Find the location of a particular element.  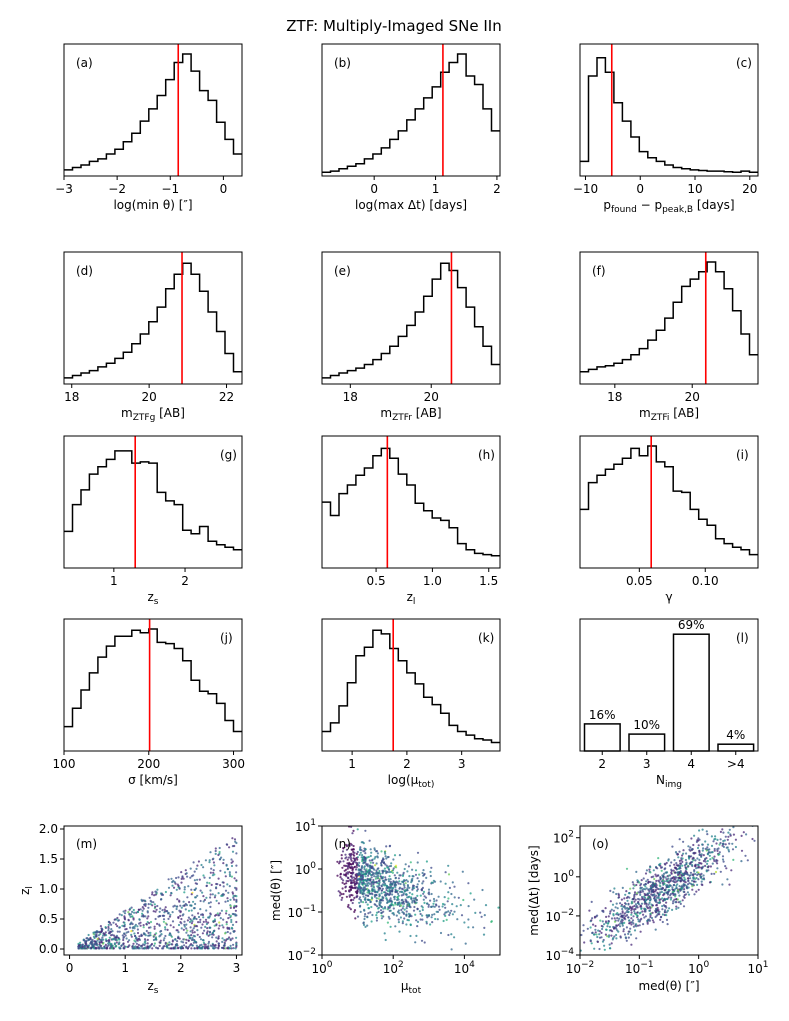

x-tick-label: 0 is located at coordinates (640, 189).